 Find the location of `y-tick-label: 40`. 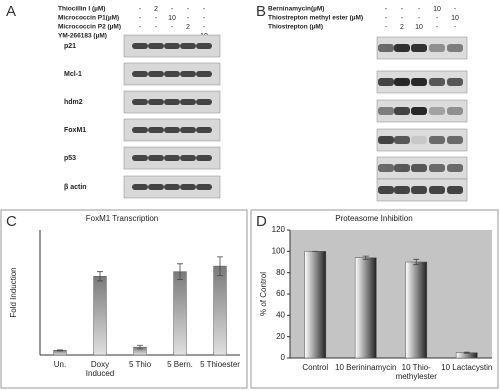

y-tick-label: 40 is located at coordinates (280, 314).